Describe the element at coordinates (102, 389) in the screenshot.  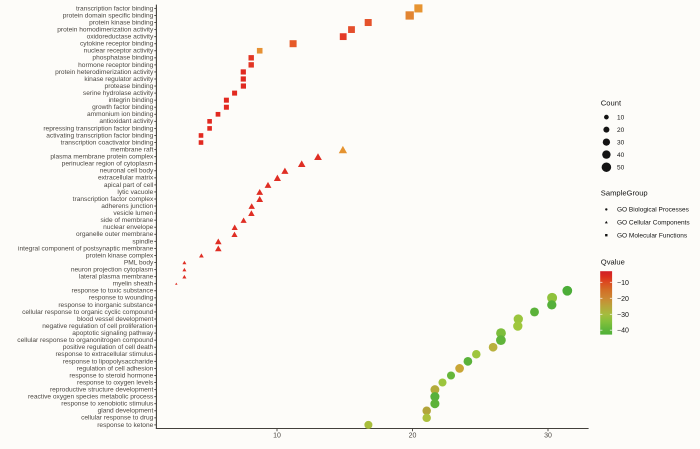
I see `svg-text:reproductive structure develop: reproductive structure development` at that location.